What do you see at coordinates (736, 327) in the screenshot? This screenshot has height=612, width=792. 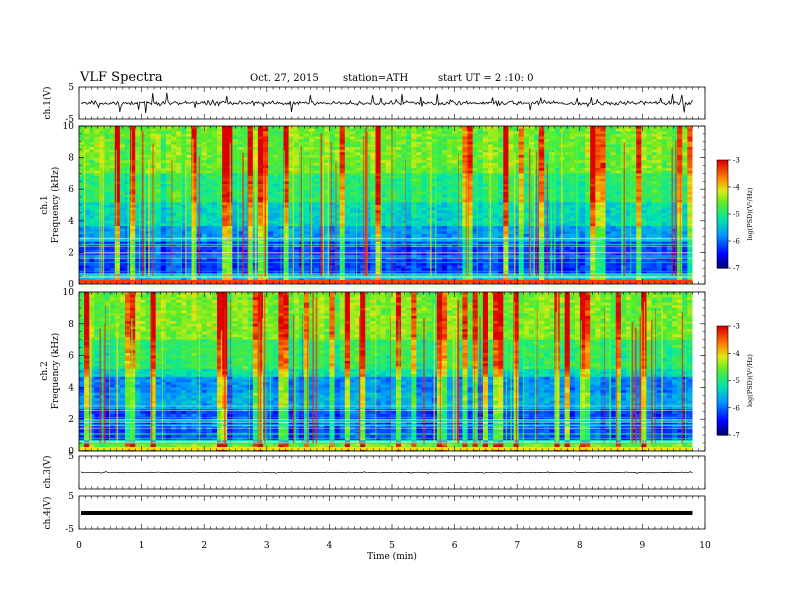 I see `ch2-colorbar-tick--3: -3` at bounding box center [736, 327].